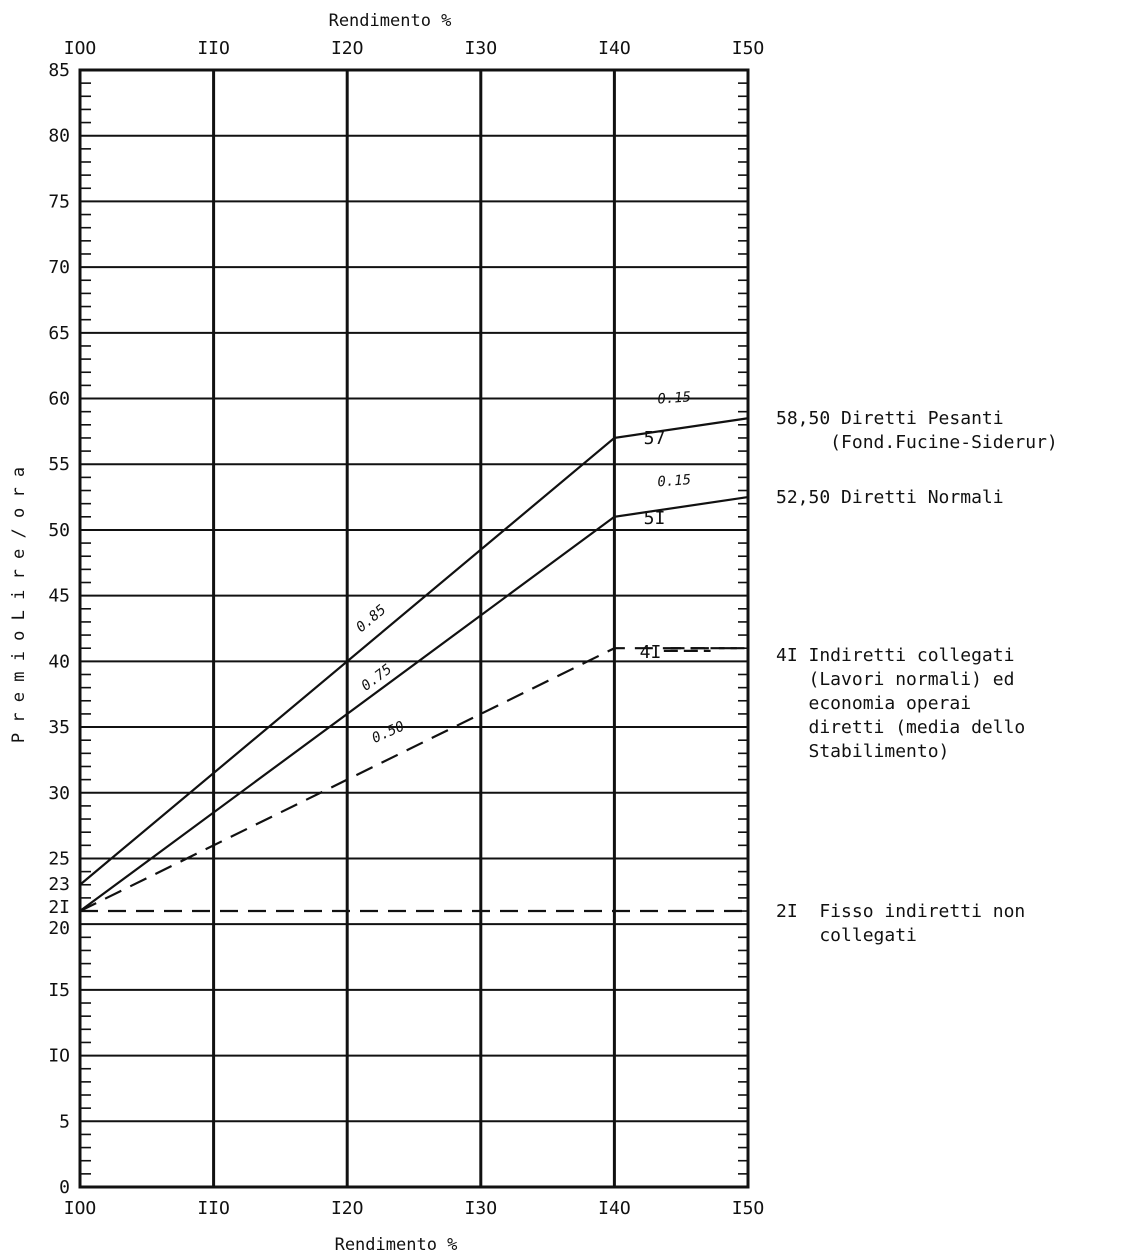 The height and width of the screenshot is (1257, 1145). What do you see at coordinates (614, 48) in the screenshot?
I see `x-tick-label-top: I4O` at bounding box center [614, 48].